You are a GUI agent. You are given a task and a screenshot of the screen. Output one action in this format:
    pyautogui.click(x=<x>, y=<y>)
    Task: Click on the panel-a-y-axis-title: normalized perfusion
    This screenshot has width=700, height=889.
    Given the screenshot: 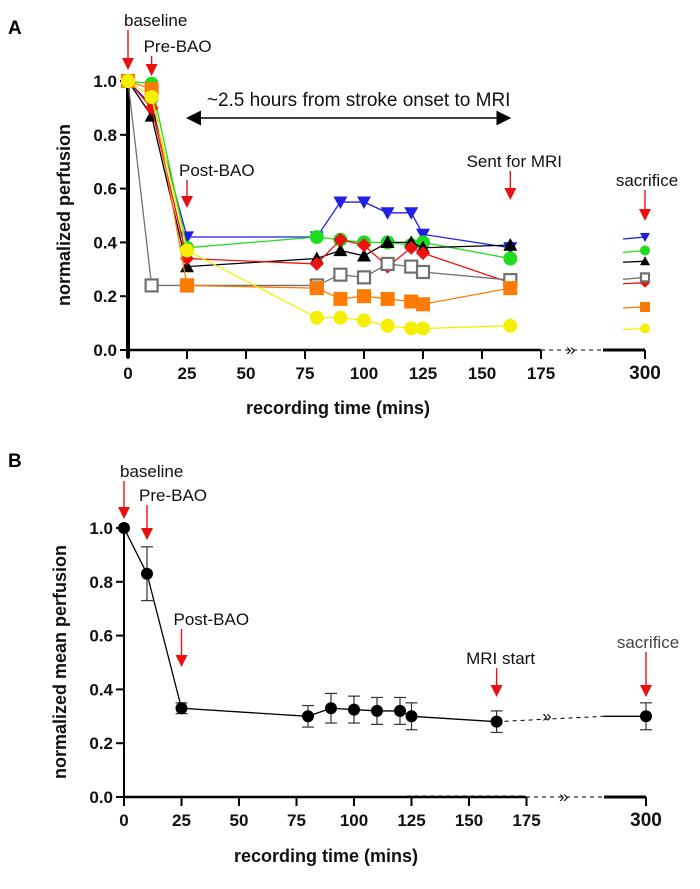 What is the action you would take?
    pyautogui.click(x=64, y=215)
    